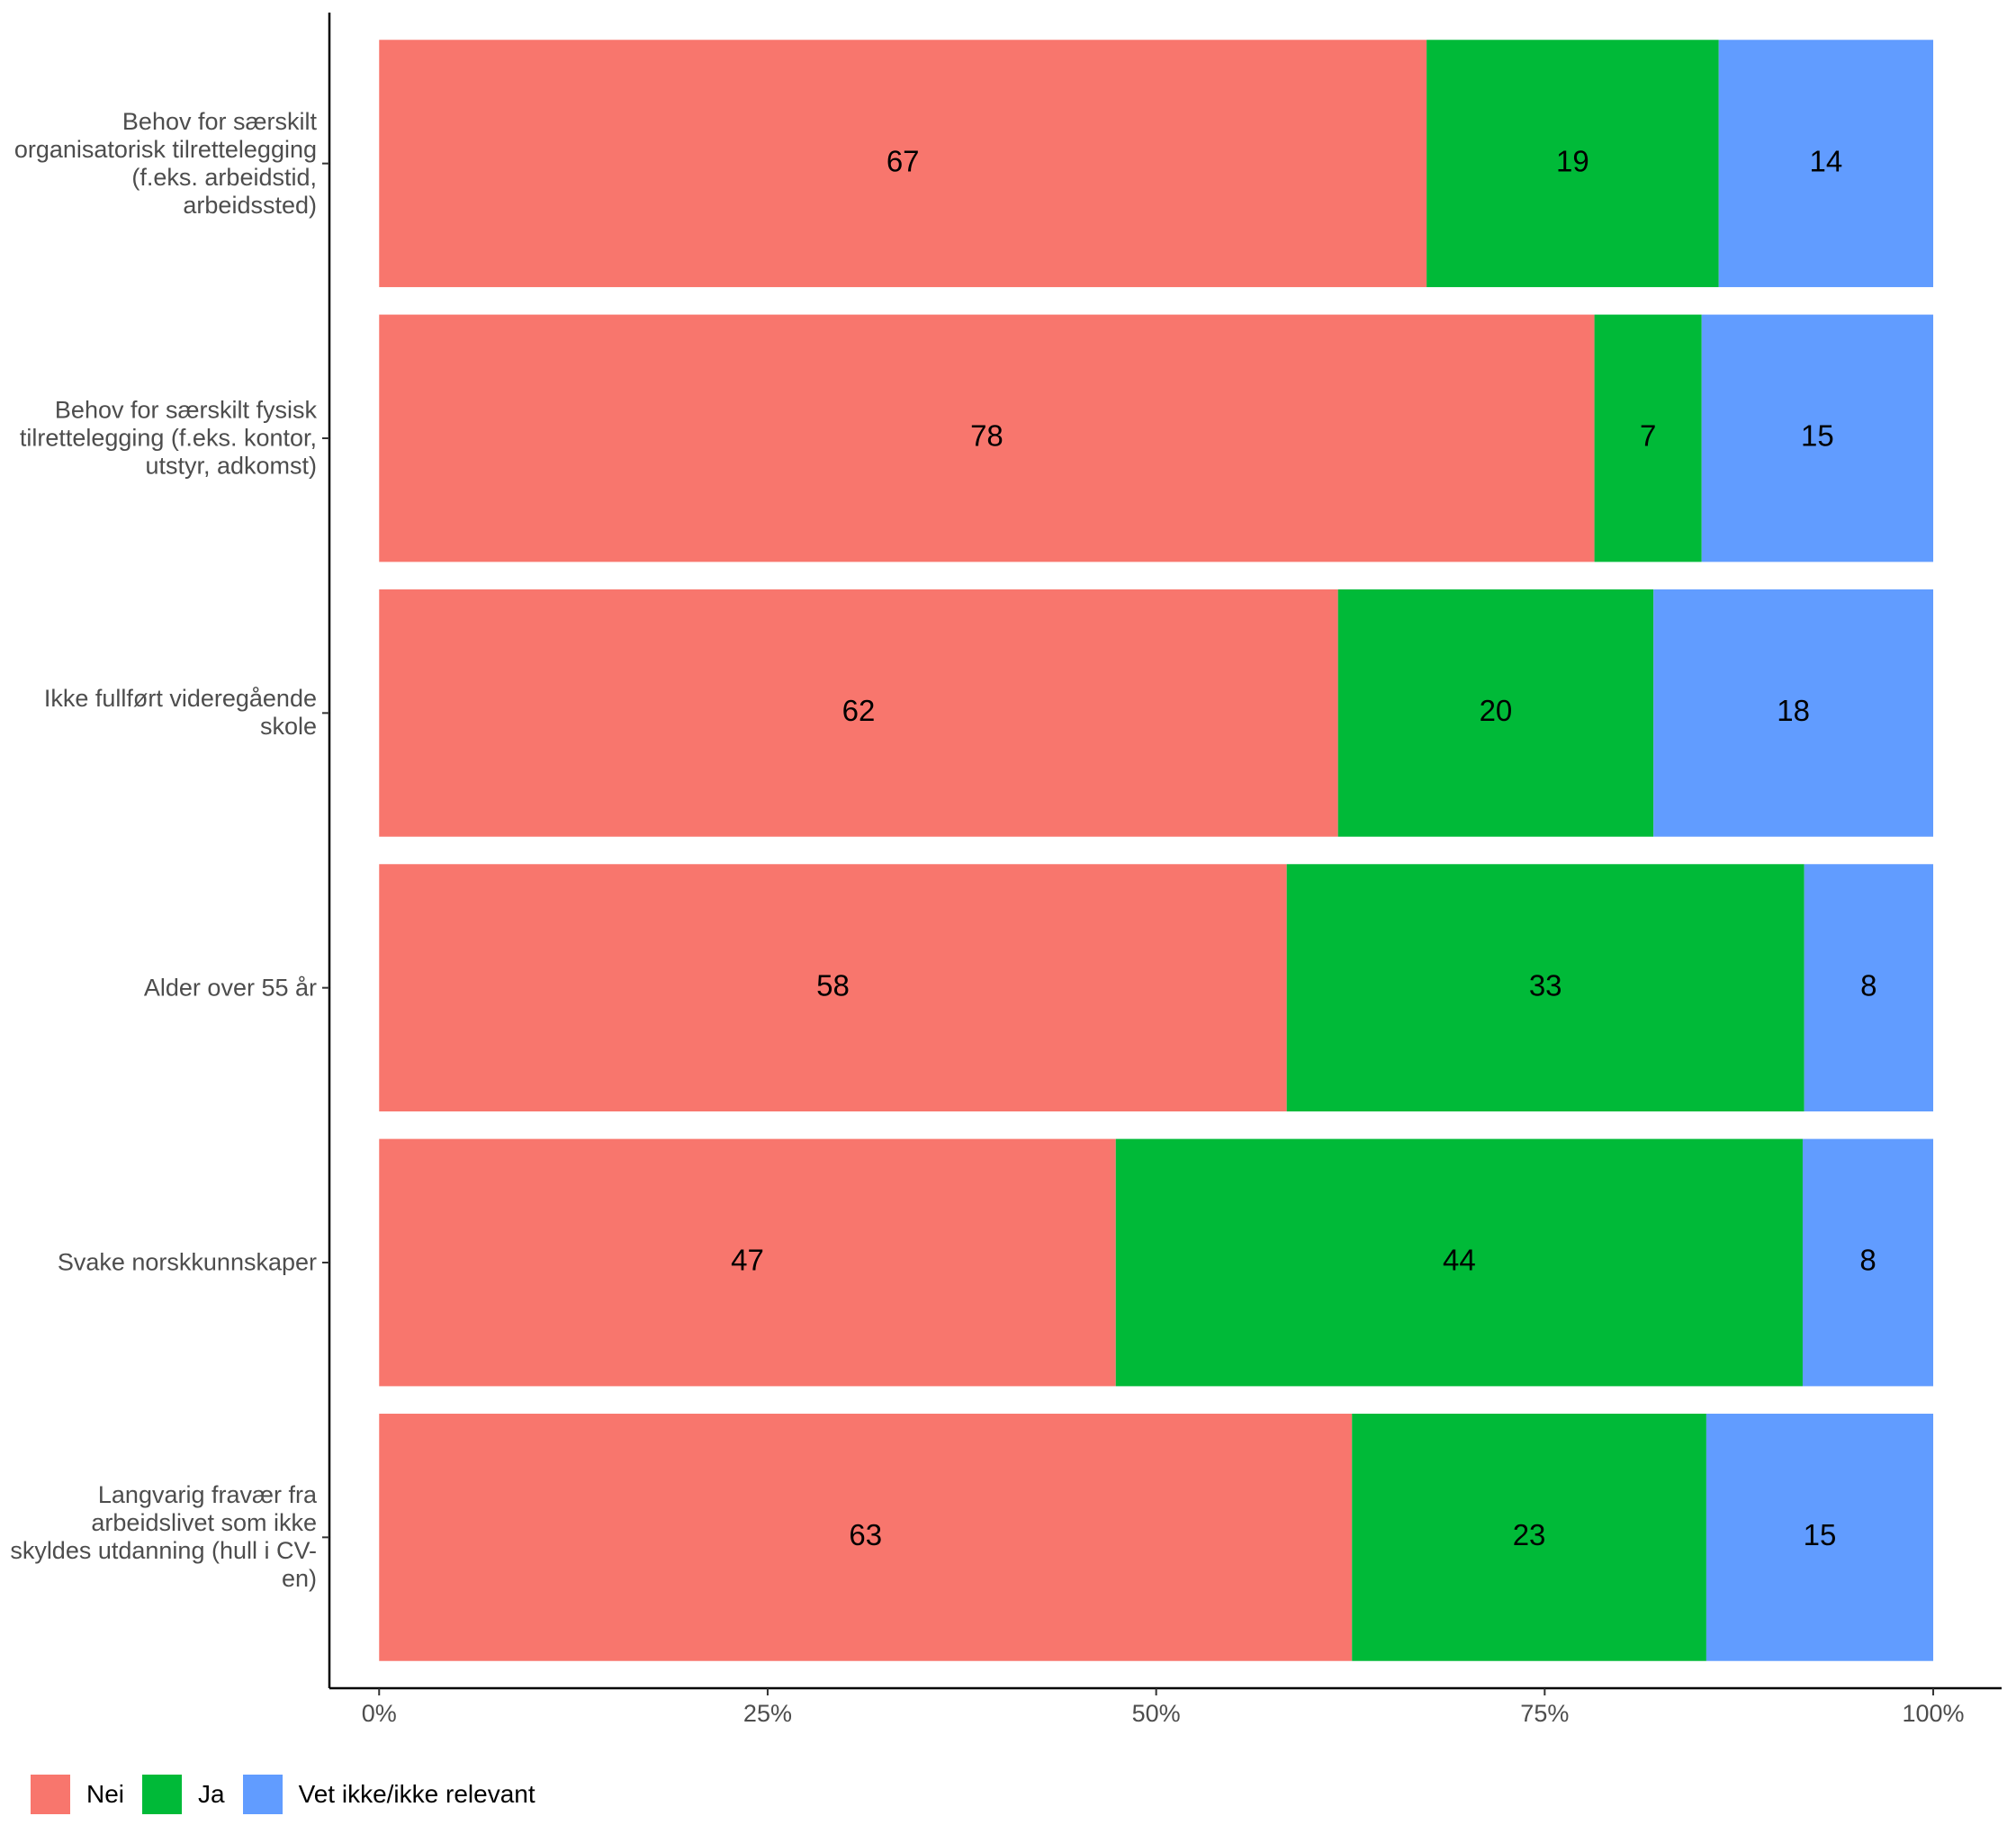  I want to click on data-label: 47, so click(747, 1260).